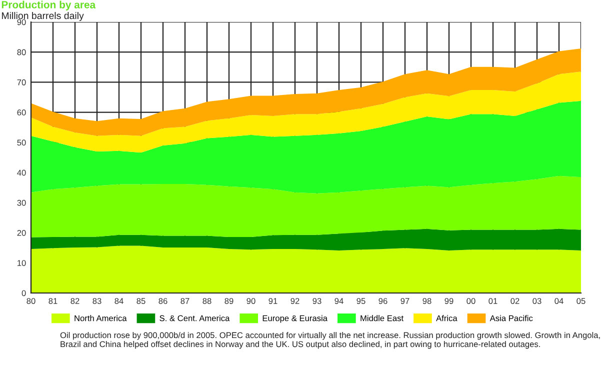 This screenshot has height=374, width=604. What do you see at coordinates (537, 301) in the screenshot?
I see `x-tick-label: 03` at bounding box center [537, 301].